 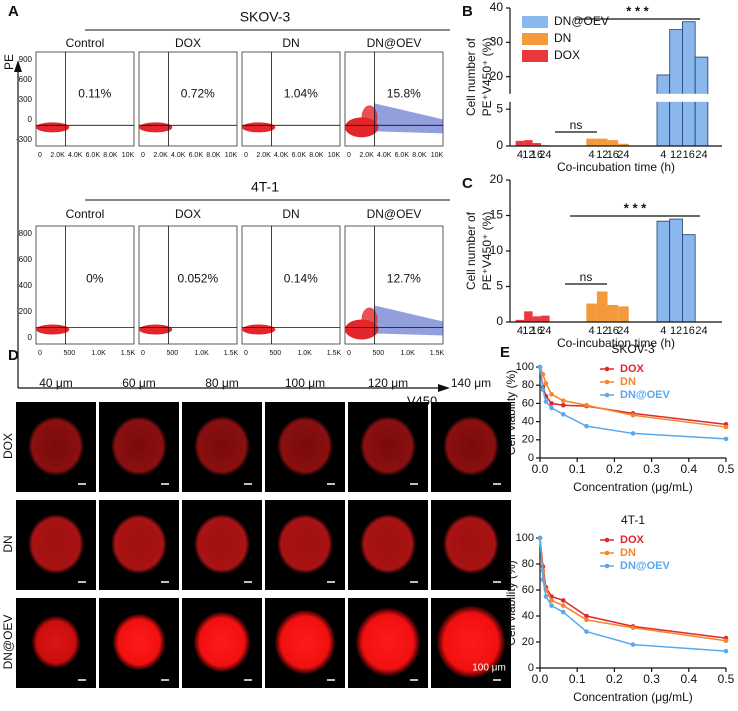 What do you see at coordinates (615, 97) in the screenshot?
I see `axis-break` at bounding box center [615, 97].